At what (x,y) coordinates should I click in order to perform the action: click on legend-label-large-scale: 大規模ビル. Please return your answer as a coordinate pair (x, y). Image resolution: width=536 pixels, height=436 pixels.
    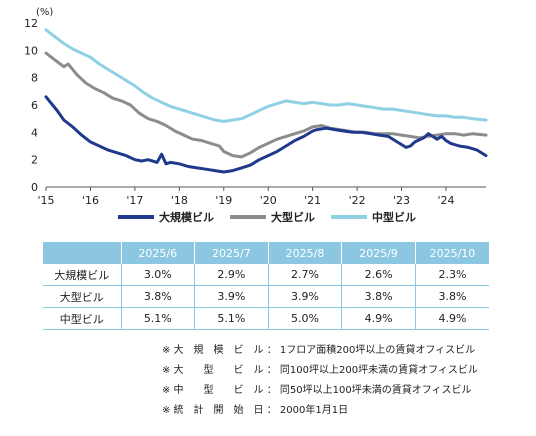
    Looking at the image, I should click on (186, 217).